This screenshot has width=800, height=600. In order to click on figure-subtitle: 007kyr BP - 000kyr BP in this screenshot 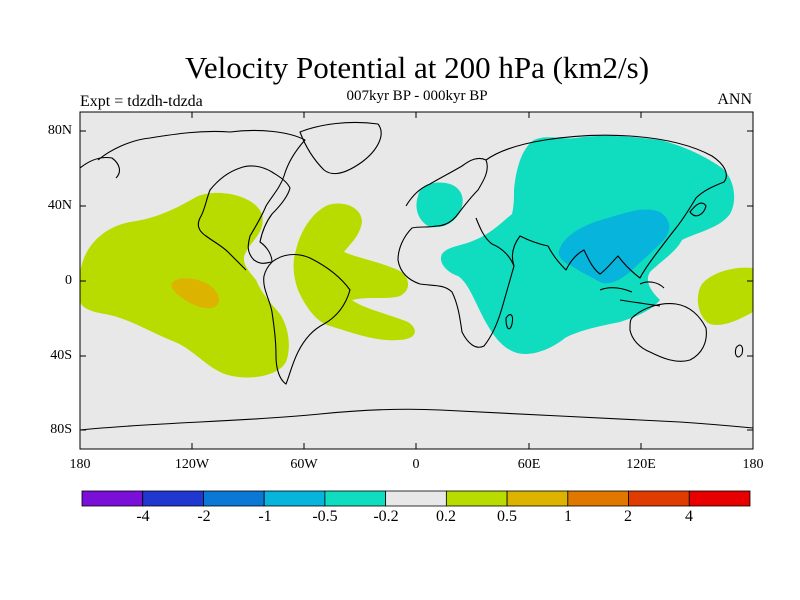, I will do `click(417, 96)`.